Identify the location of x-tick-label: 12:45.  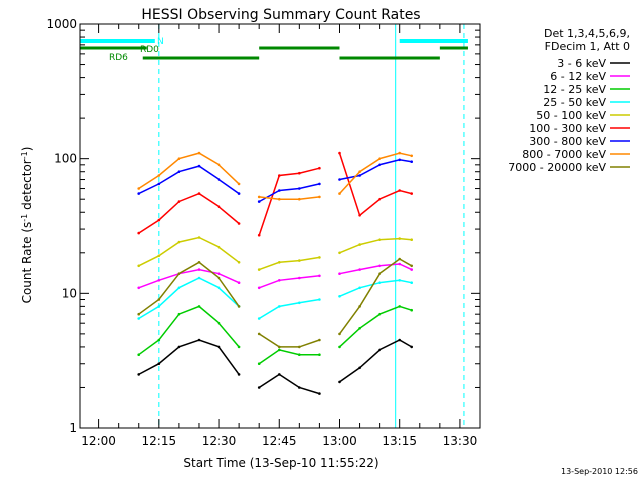
(279, 441).